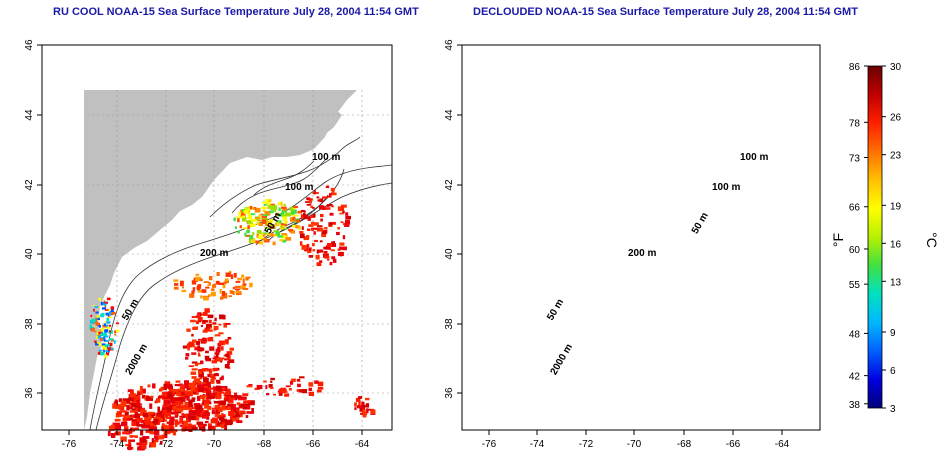 Image resolution: width=950 pixels, height=475 pixels. Describe the element at coordinates (855, 158) in the screenshot. I see `fahrenheit-tick-label: 73` at that location.